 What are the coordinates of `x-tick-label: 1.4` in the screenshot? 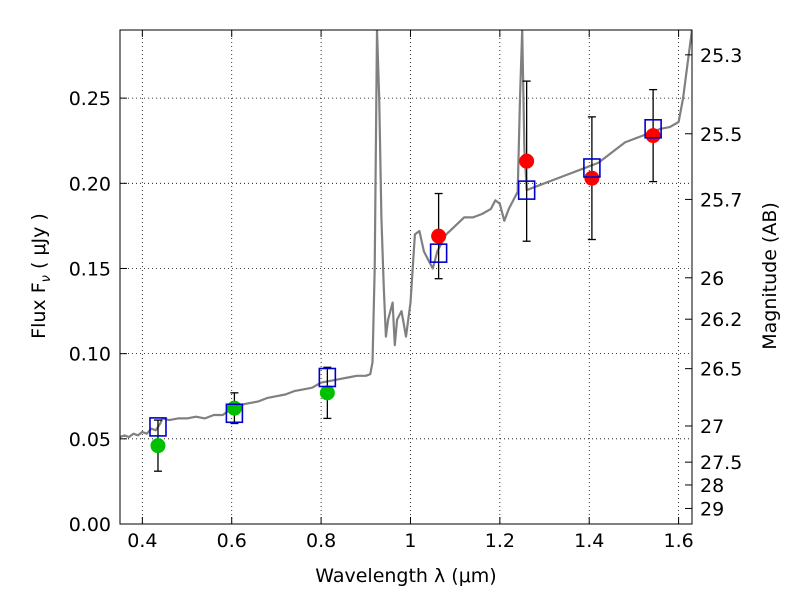 It's located at (589, 541).